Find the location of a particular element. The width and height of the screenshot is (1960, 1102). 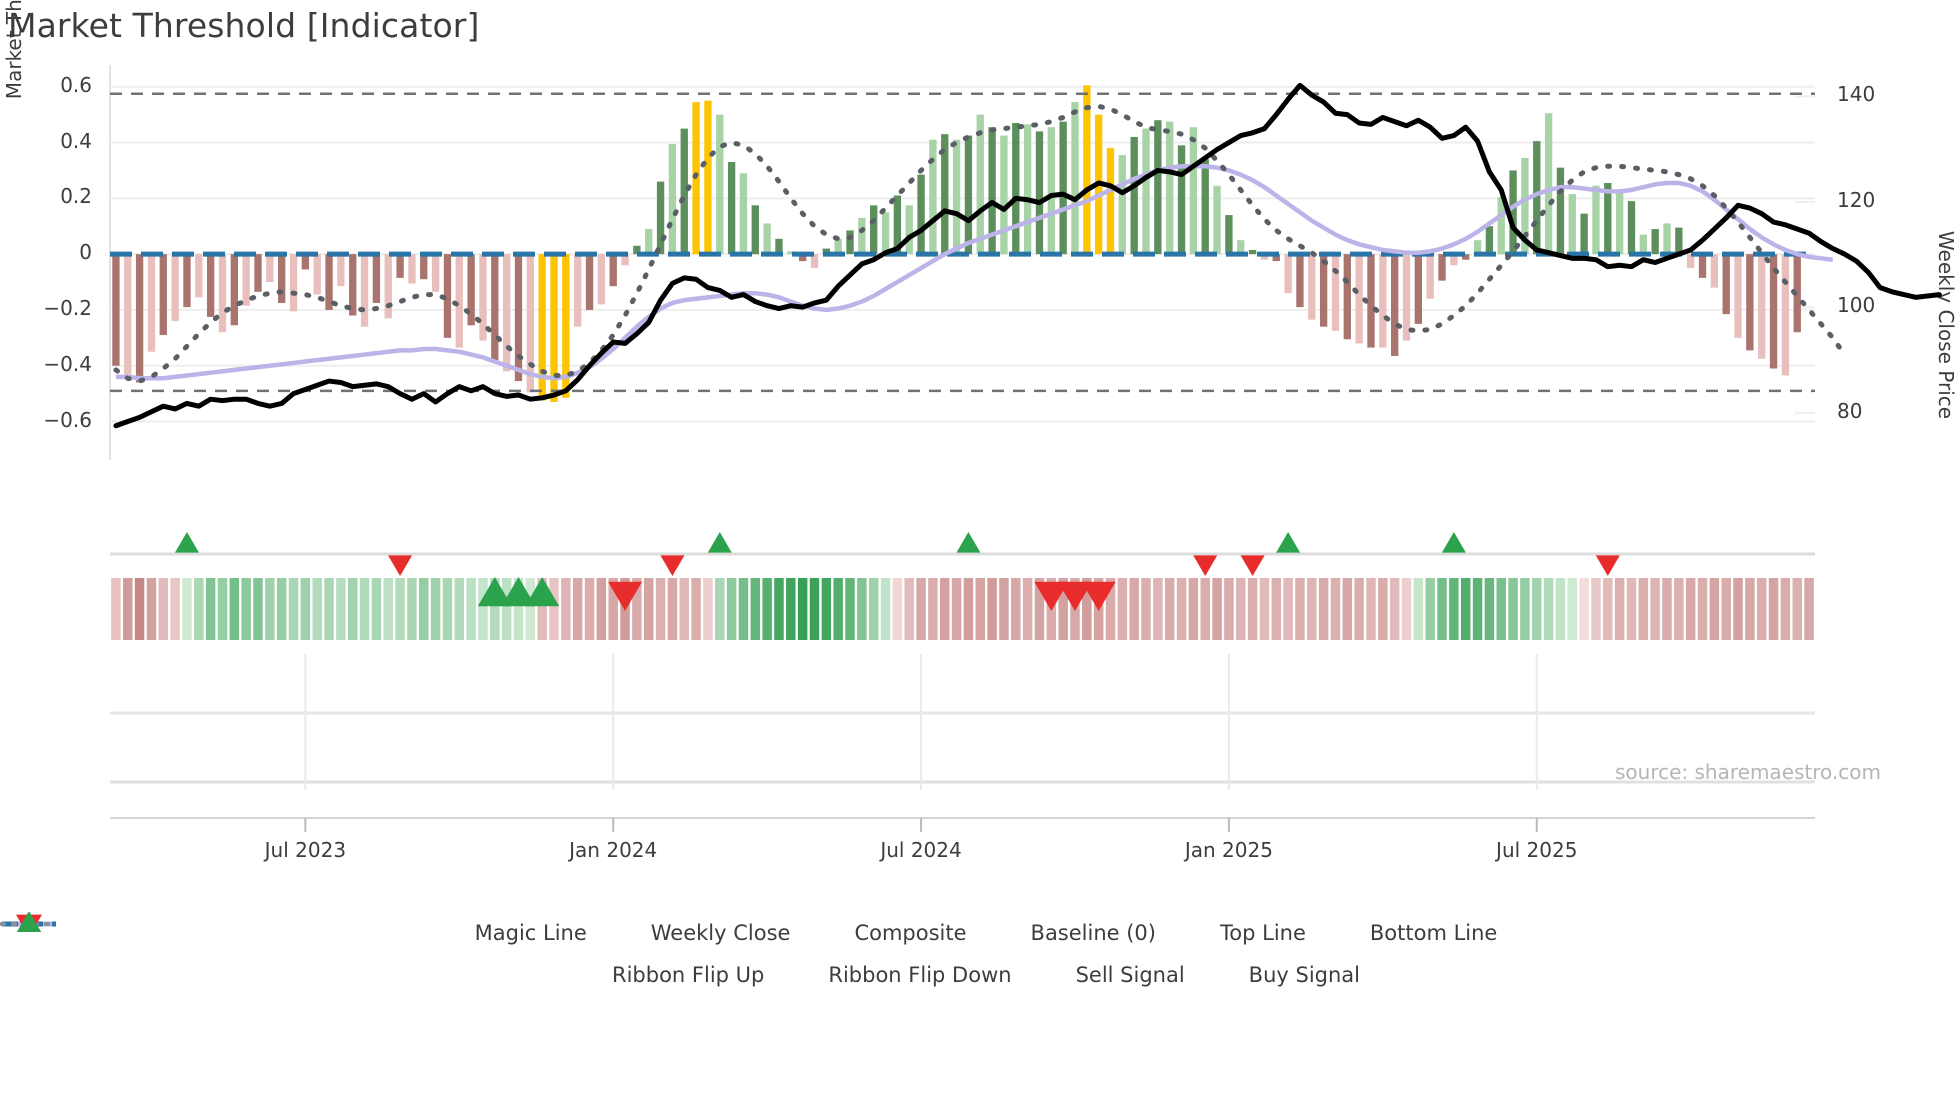

legend-item-marker-0: Ribbon Flip Up is located at coordinates (392, 950).